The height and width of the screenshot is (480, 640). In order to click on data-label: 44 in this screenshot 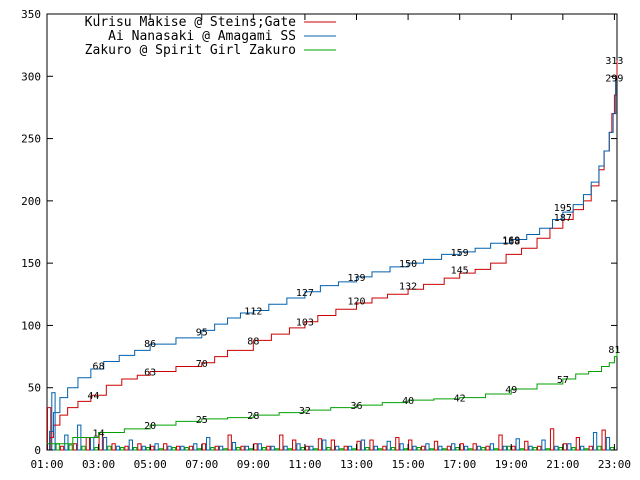, I will do `click(93, 396)`.